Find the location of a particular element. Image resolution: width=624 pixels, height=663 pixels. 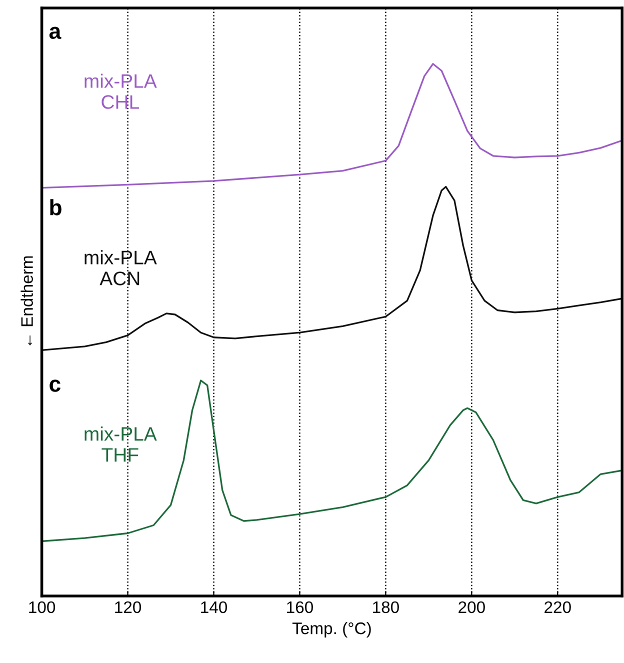

x-tick-label: 180 is located at coordinates (386, 607).